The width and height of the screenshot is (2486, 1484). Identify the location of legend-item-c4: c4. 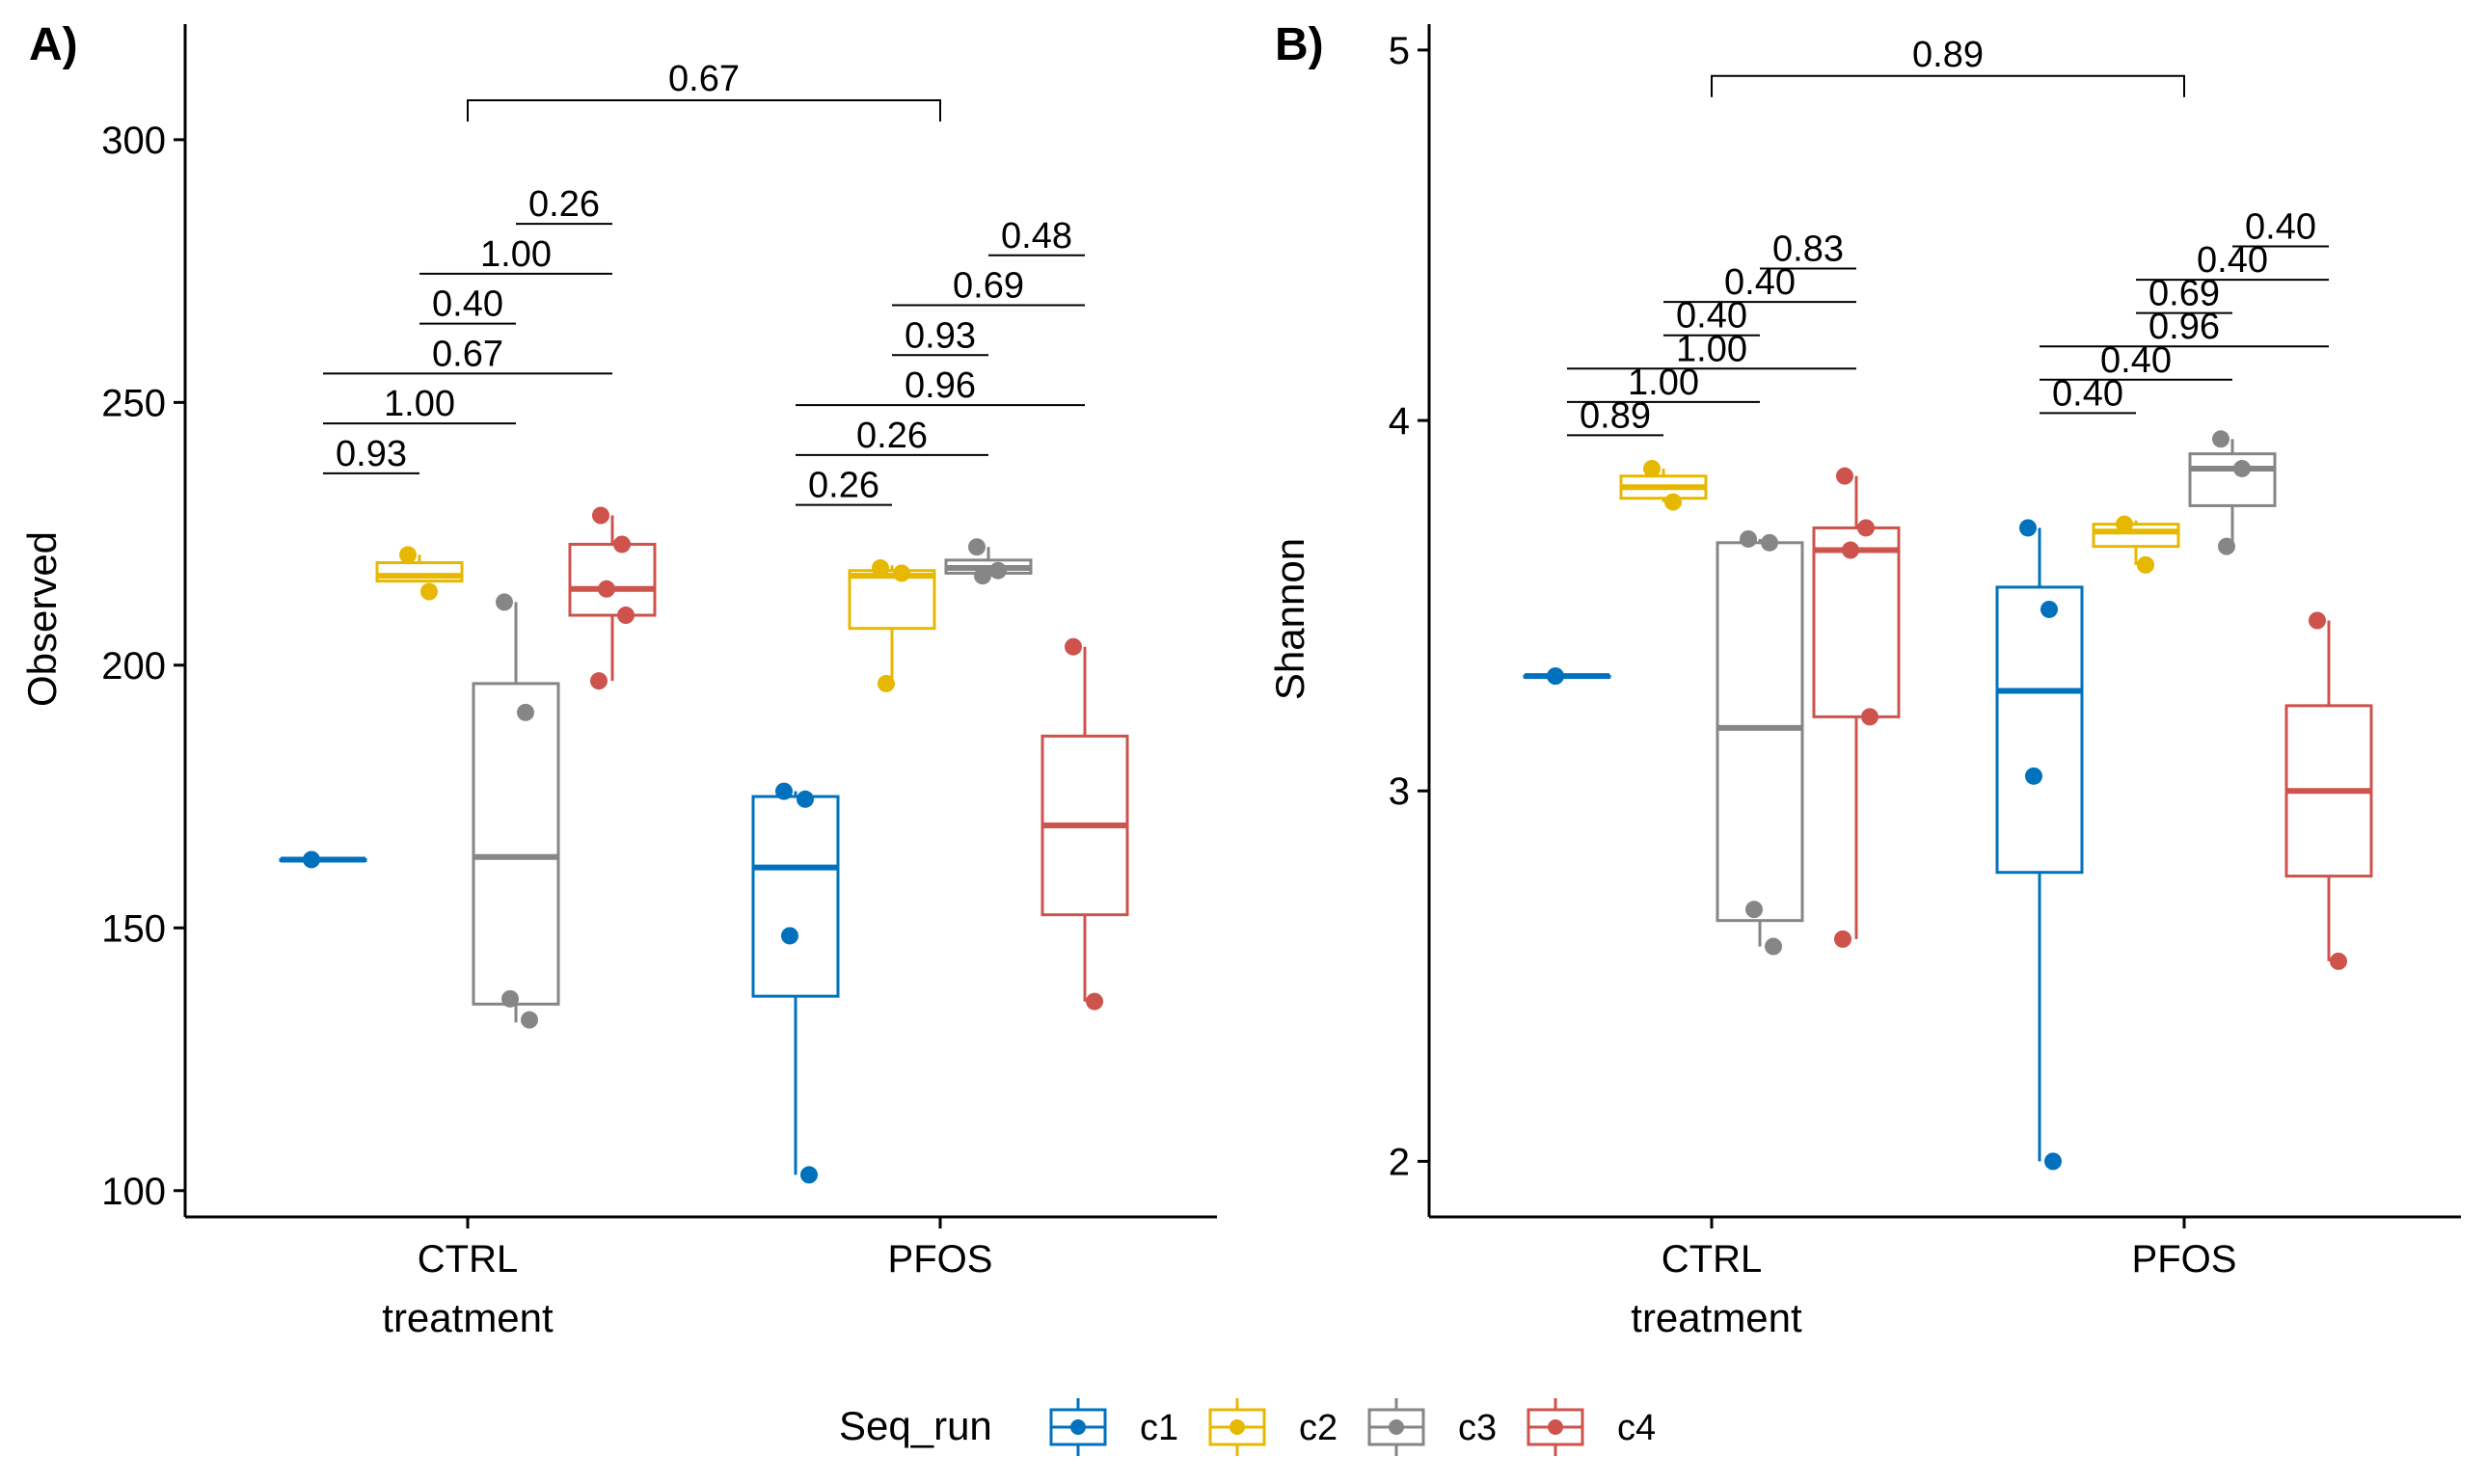
(1592, 1427).